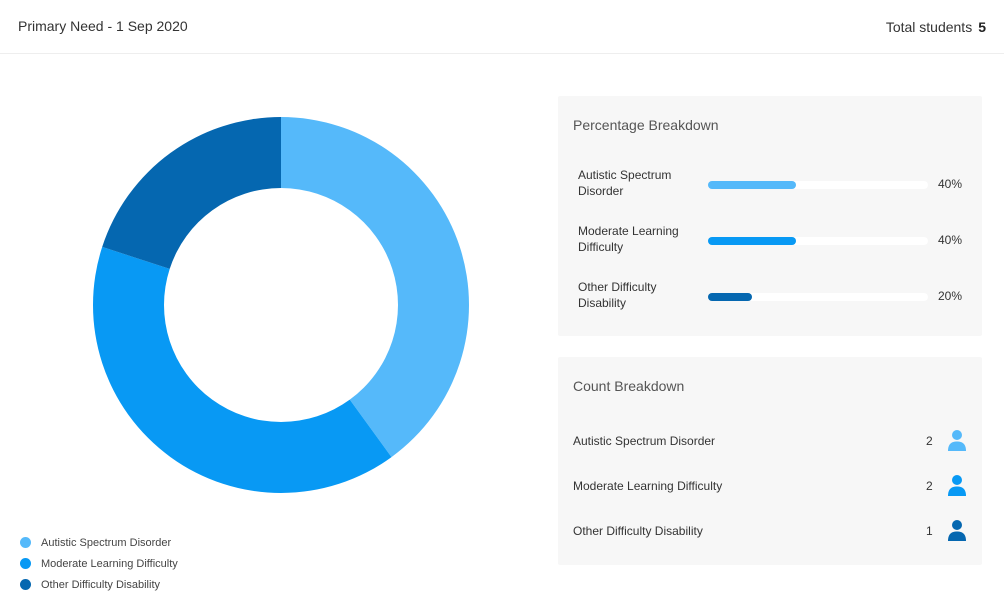  Describe the element at coordinates (770, 442) in the screenshot. I see `count-row: Autistic Spectrum Disorder 2` at that location.